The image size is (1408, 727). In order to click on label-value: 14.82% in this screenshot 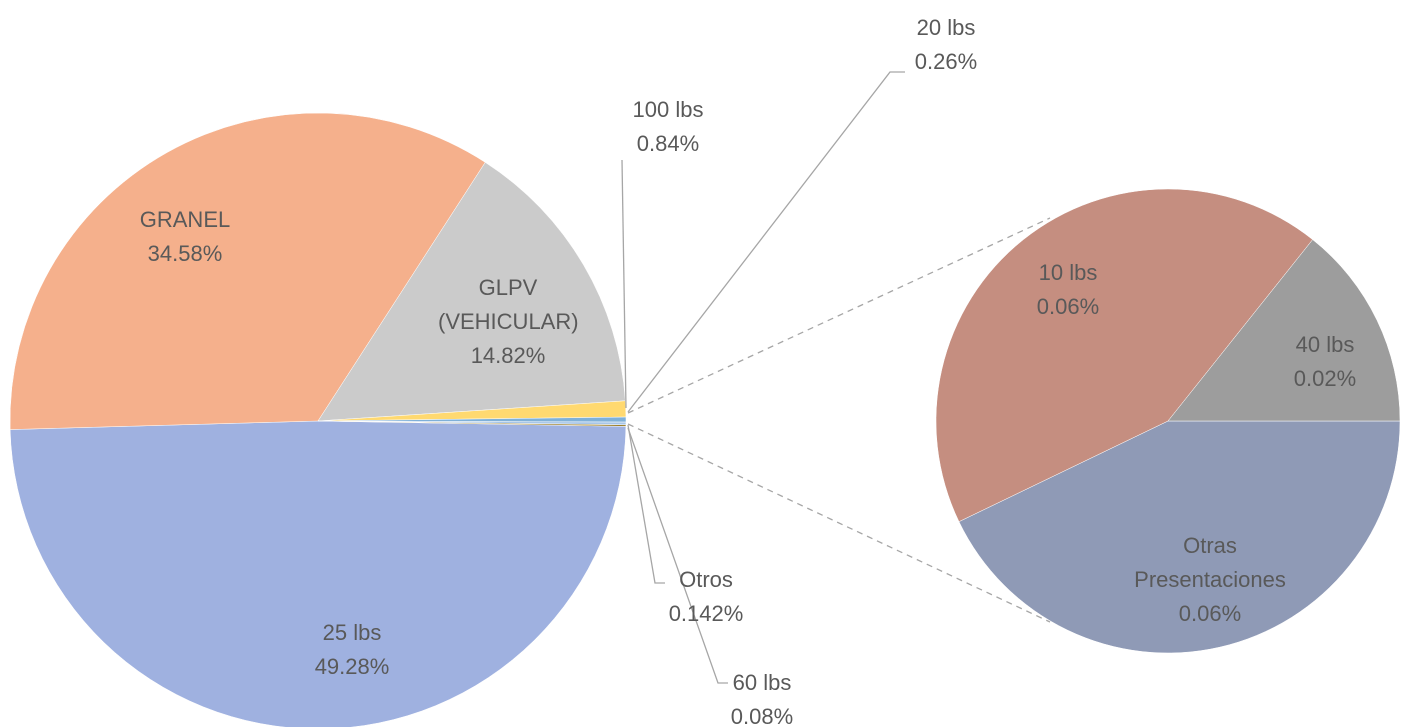, I will do `click(508, 355)`.